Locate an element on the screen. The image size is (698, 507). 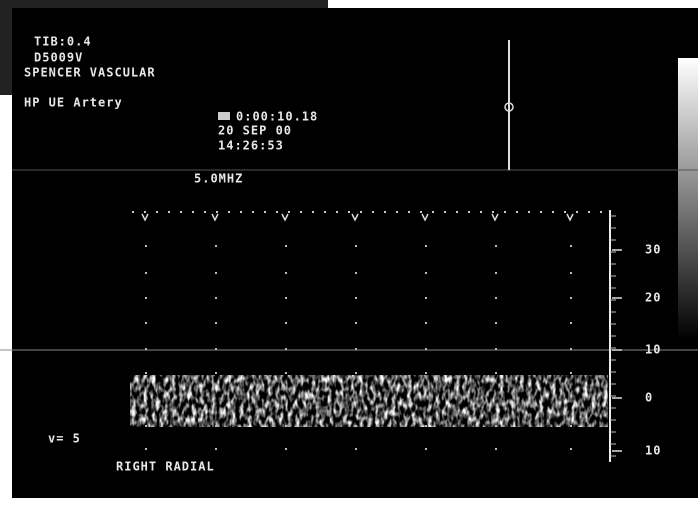
scale-label: 0 is located at coordinates (649, 398).